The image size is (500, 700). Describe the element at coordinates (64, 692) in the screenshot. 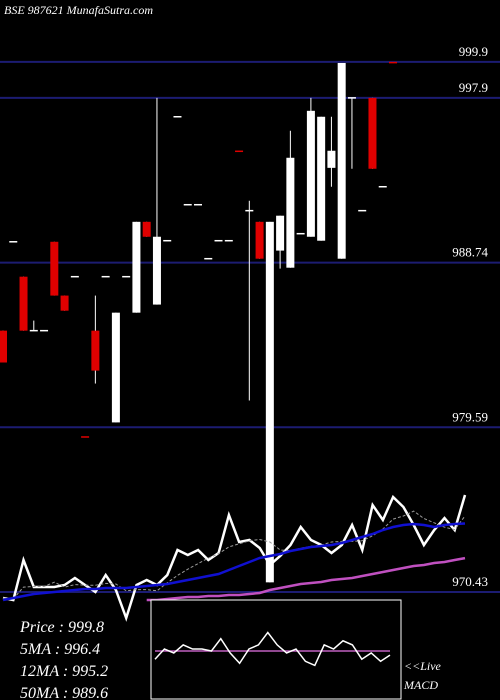

I see `legend-entry: 50MA : 989.6` at that location.